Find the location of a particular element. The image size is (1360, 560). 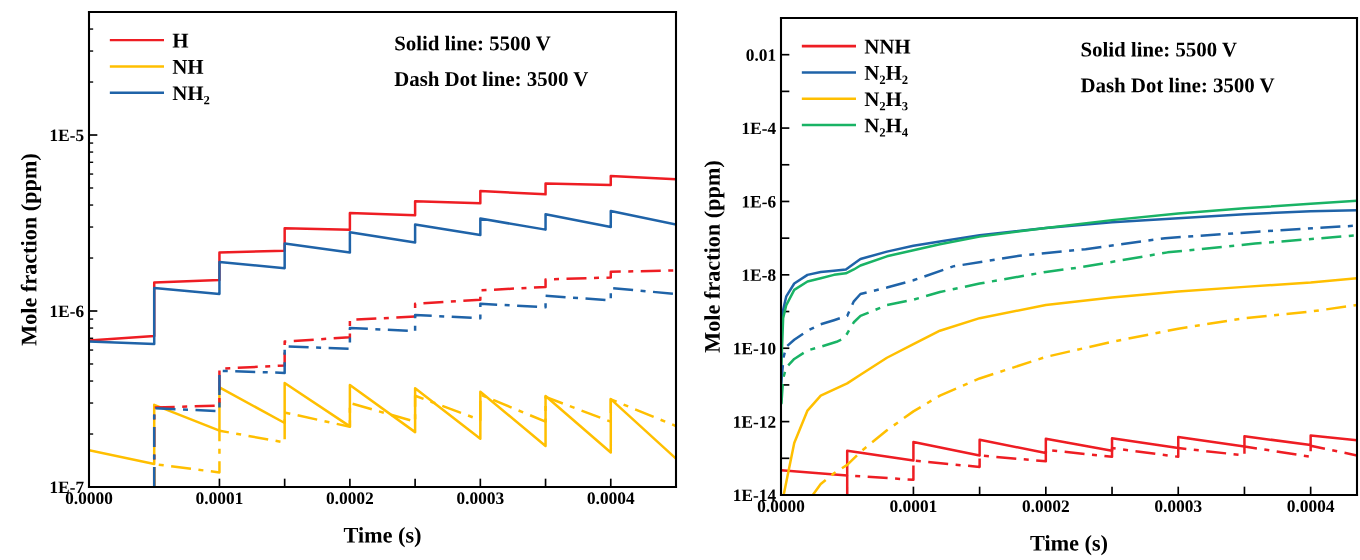

y-tick-label: 1E-8 is located at coordinates (759, 275).